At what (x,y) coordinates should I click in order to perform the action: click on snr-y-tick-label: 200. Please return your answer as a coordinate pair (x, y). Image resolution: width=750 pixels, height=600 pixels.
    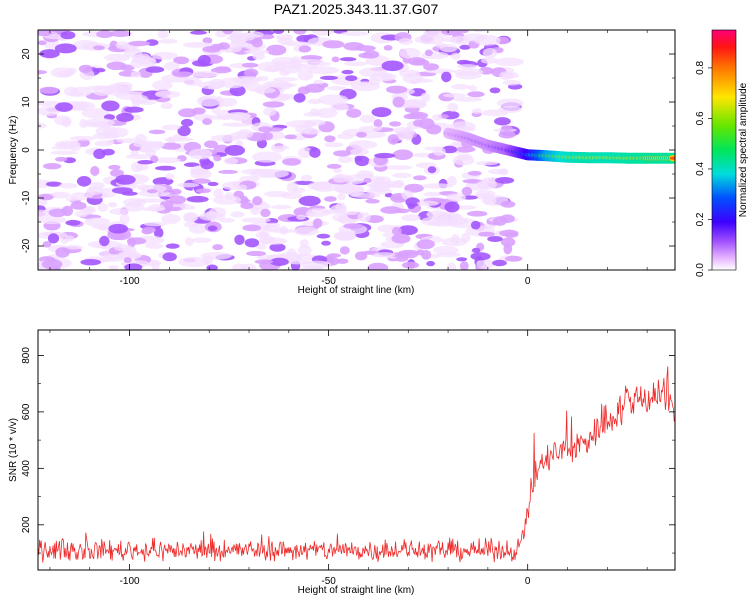
    Looking at the image, I should click on (26, 524).